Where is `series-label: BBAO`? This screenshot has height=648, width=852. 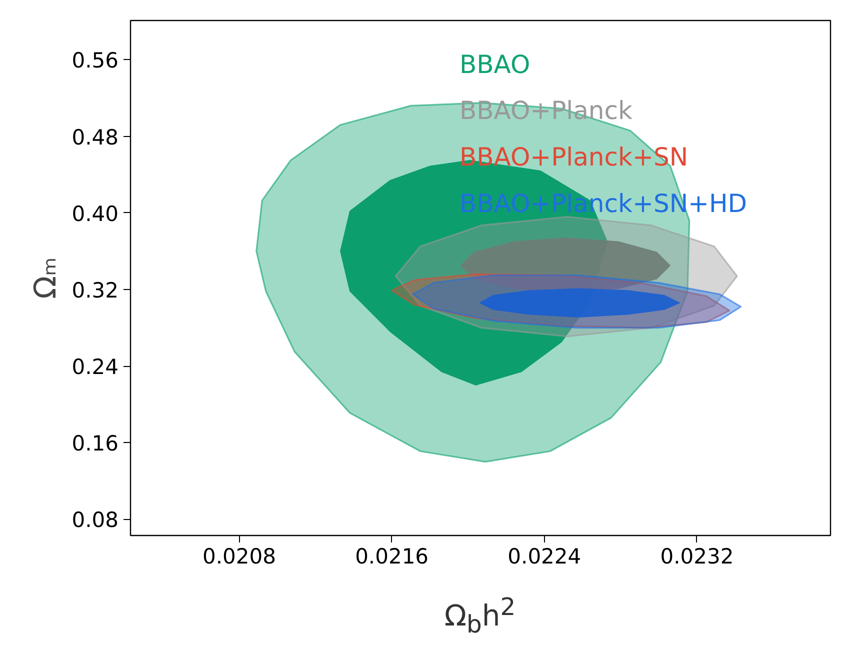 series-label: BBAO is located at coordinates (495, 64).